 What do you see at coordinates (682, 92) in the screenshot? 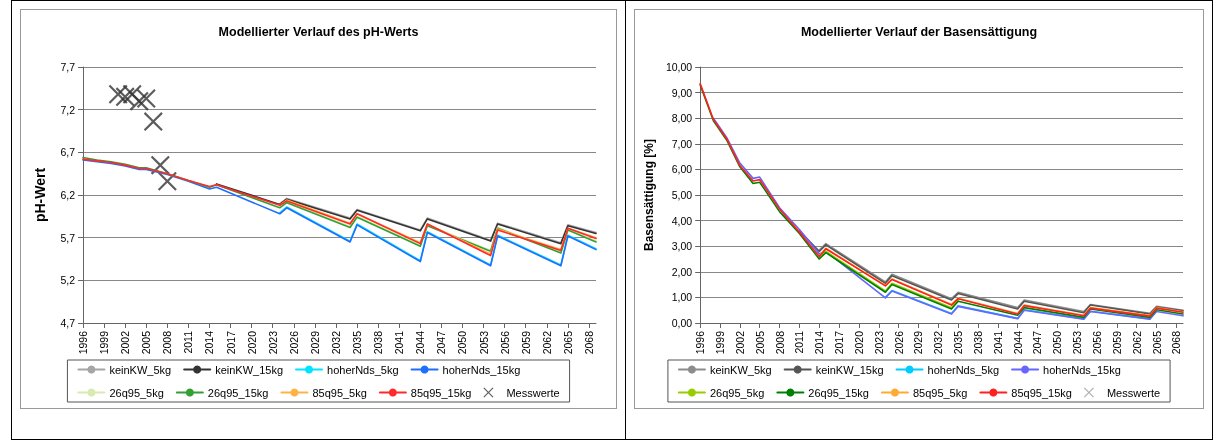
I see `y-tick-label: 9,00` at bounding box center [682, 92].